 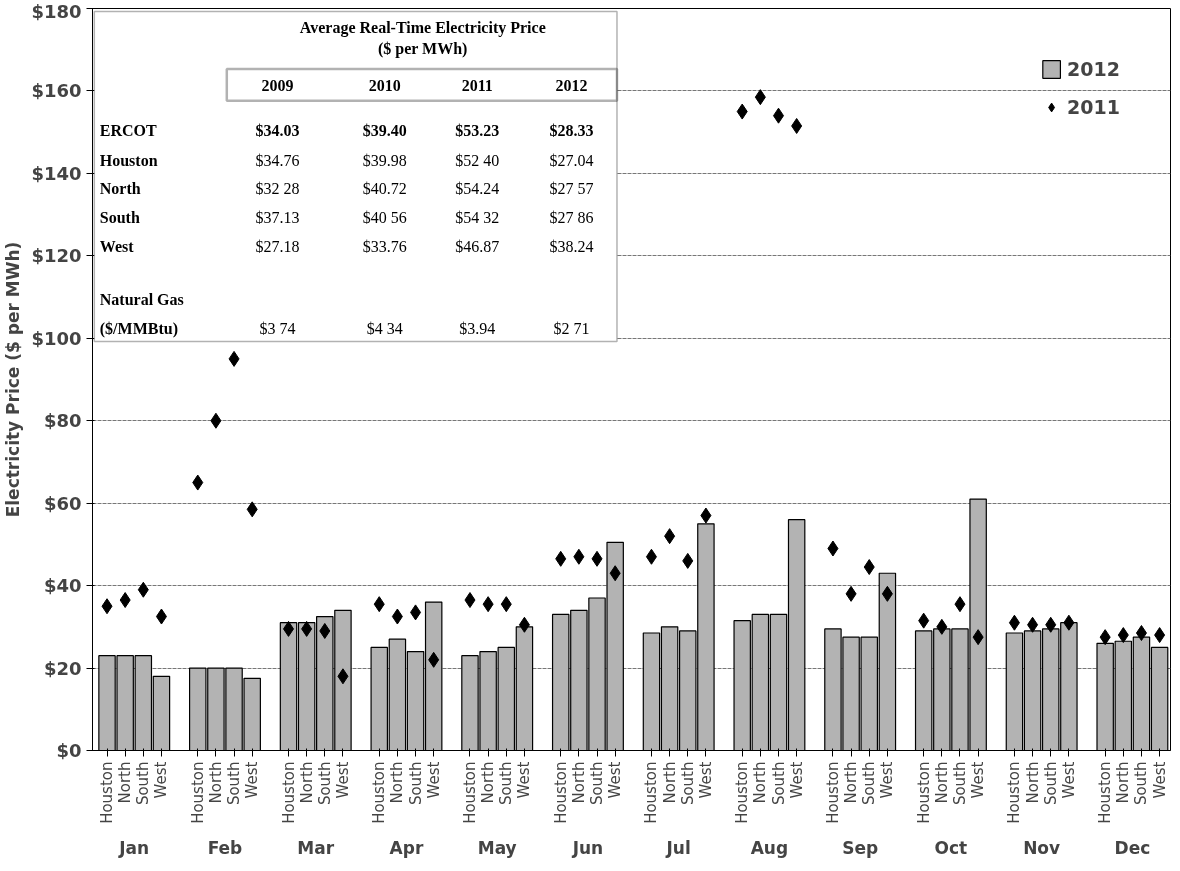 What do you see at coordinates (62, 503) in the screenshot?
I see `y-tick-label: $60` at bounding box center [62, 503].